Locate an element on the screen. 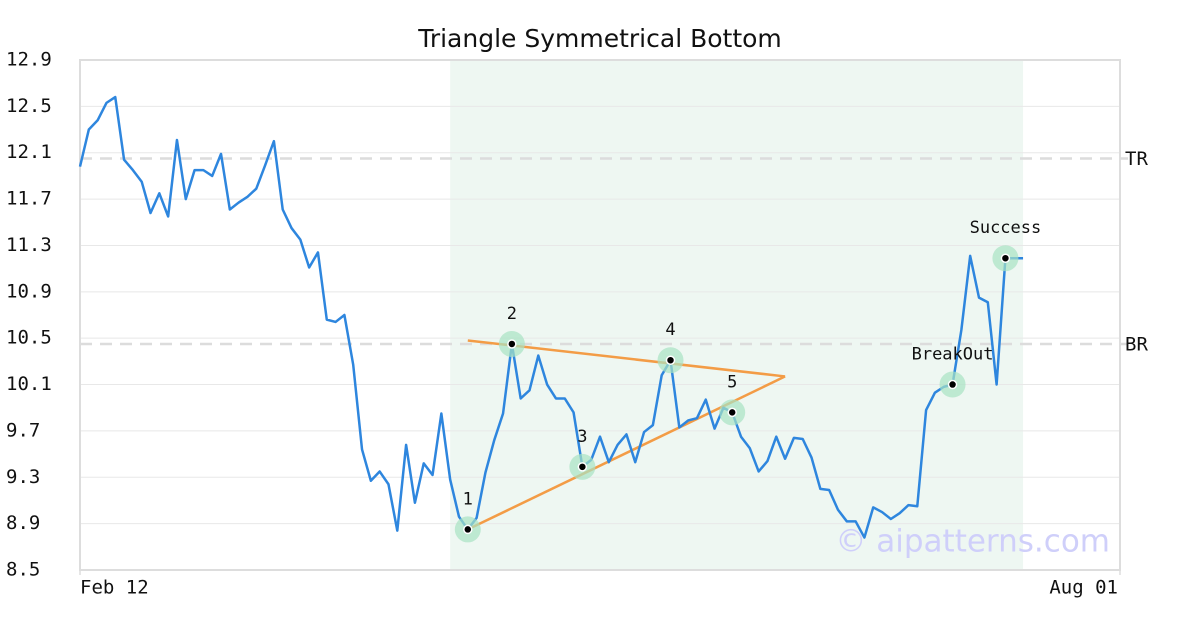  x-tick-label: Feb 12 is located at coordinates (114, 588).